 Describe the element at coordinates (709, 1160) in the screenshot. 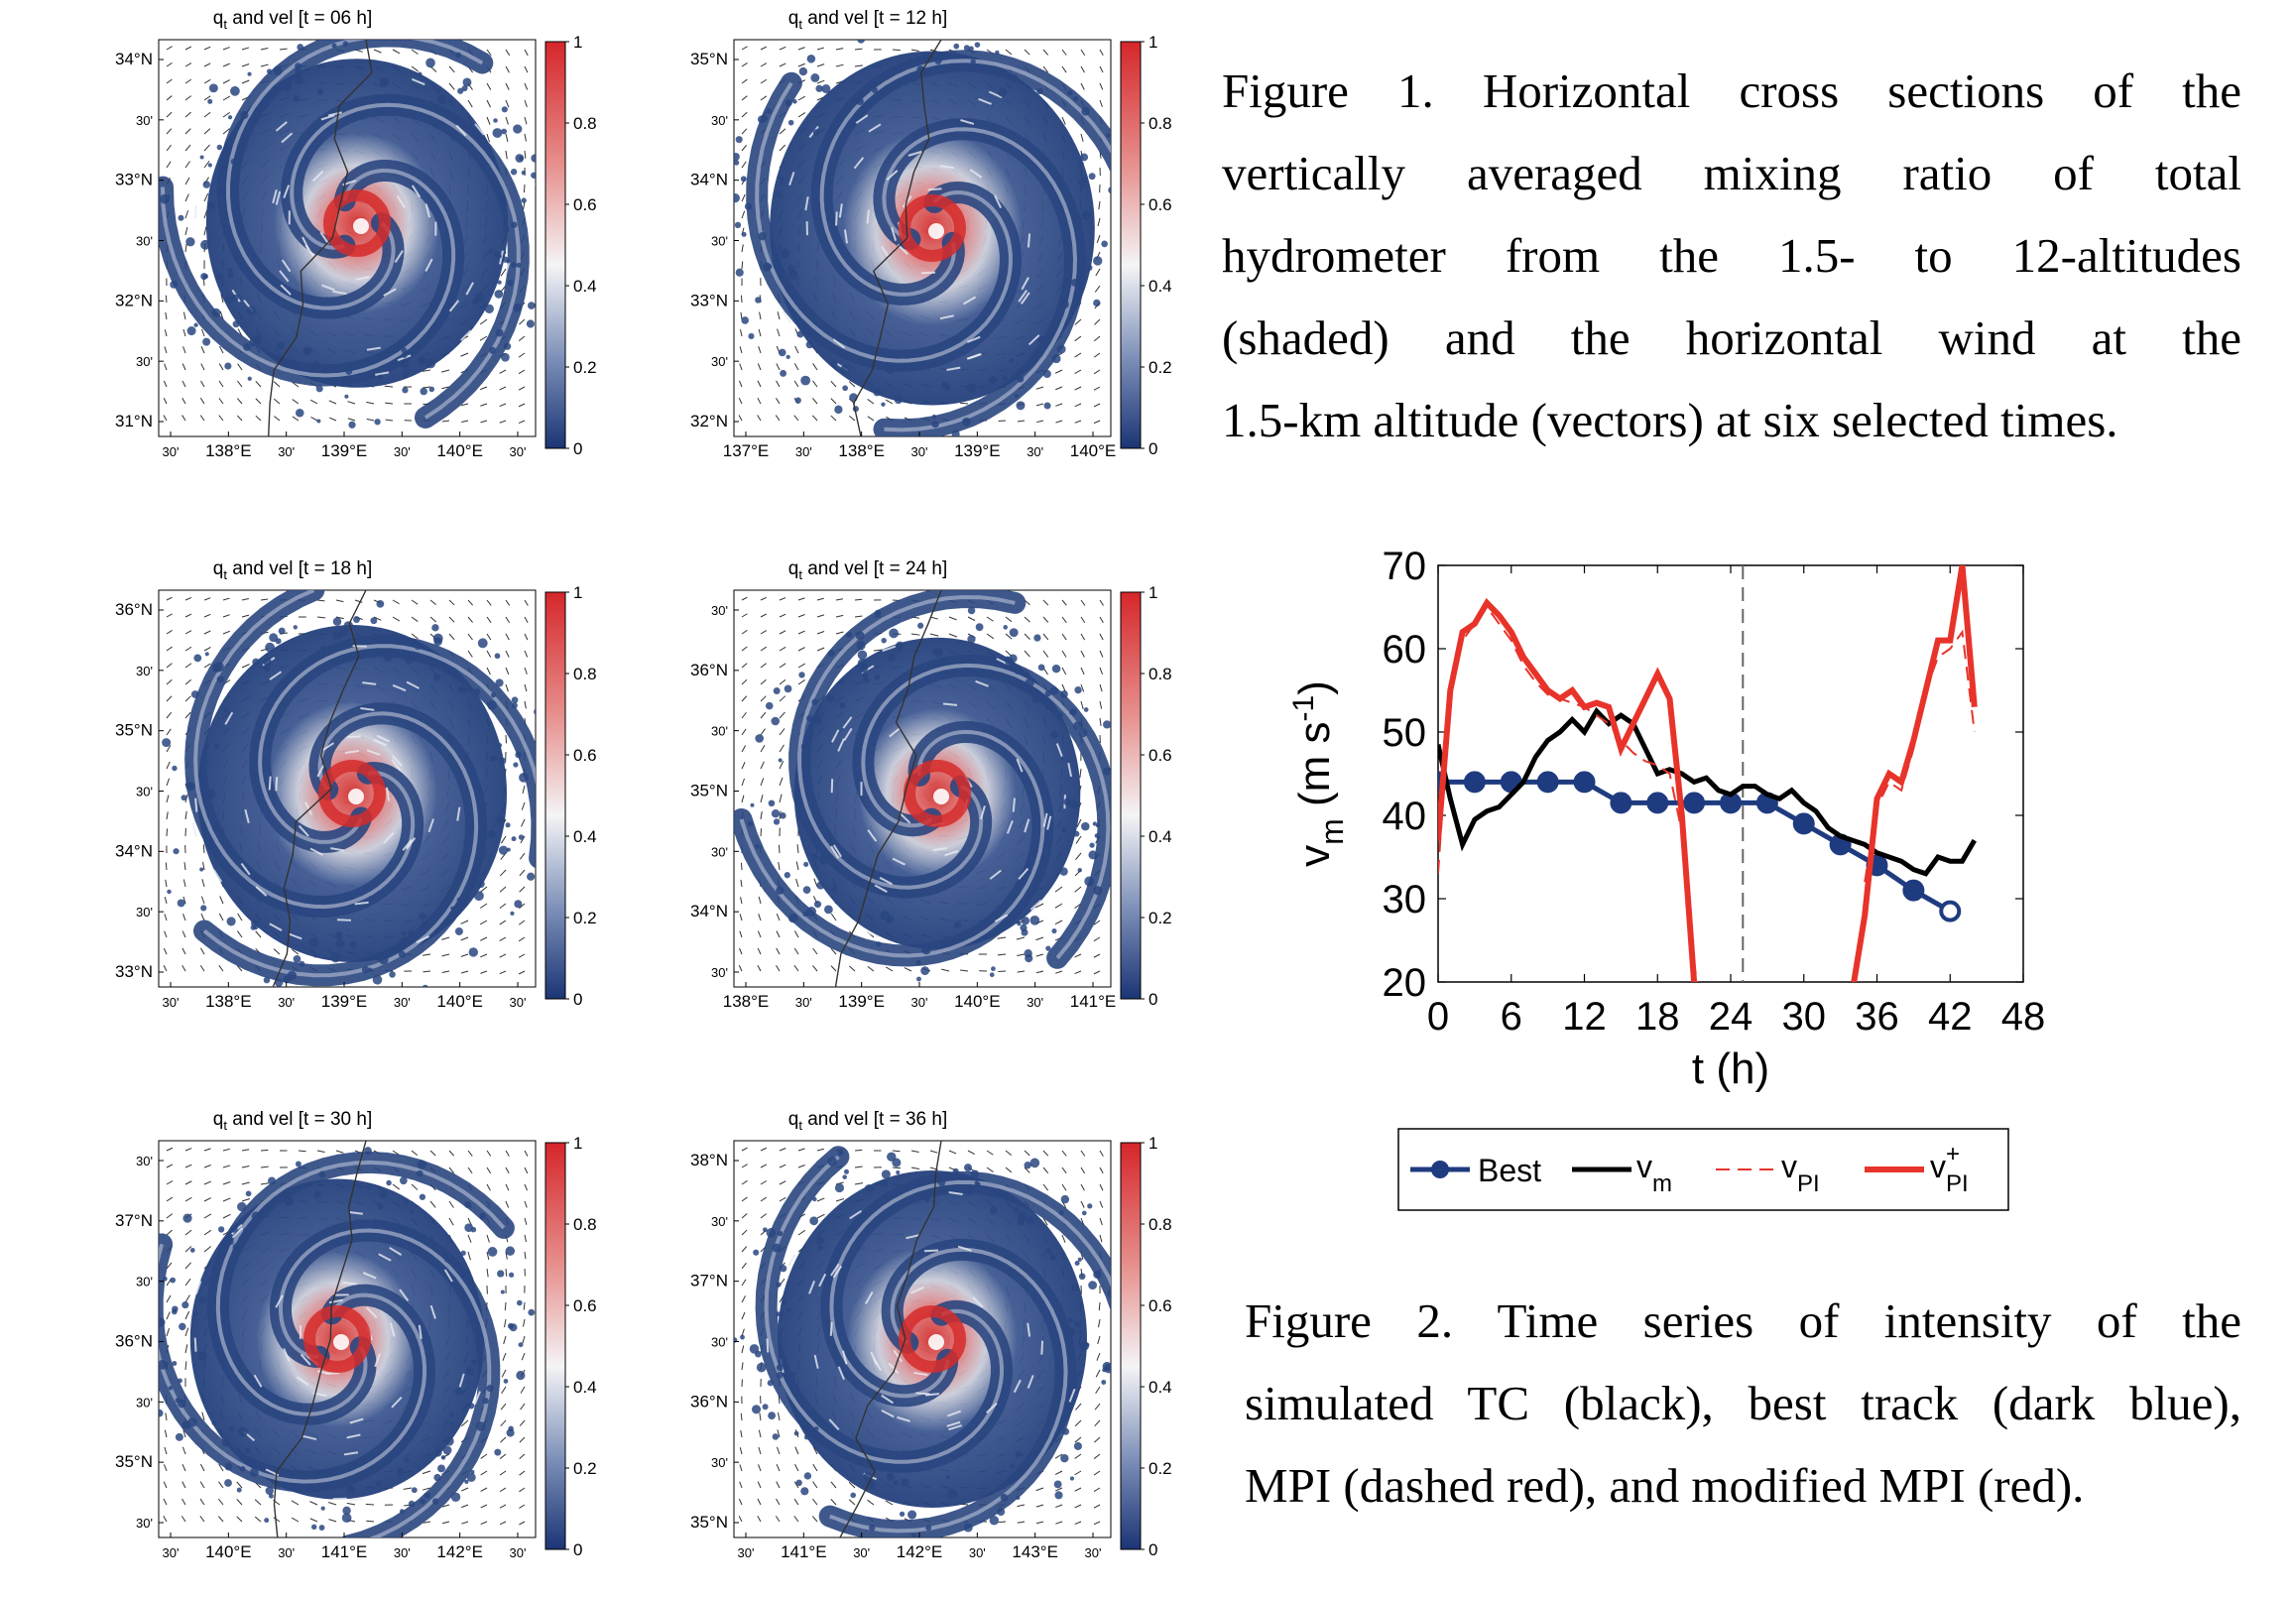

I see `lat-tick-label: 38°N` at that location.